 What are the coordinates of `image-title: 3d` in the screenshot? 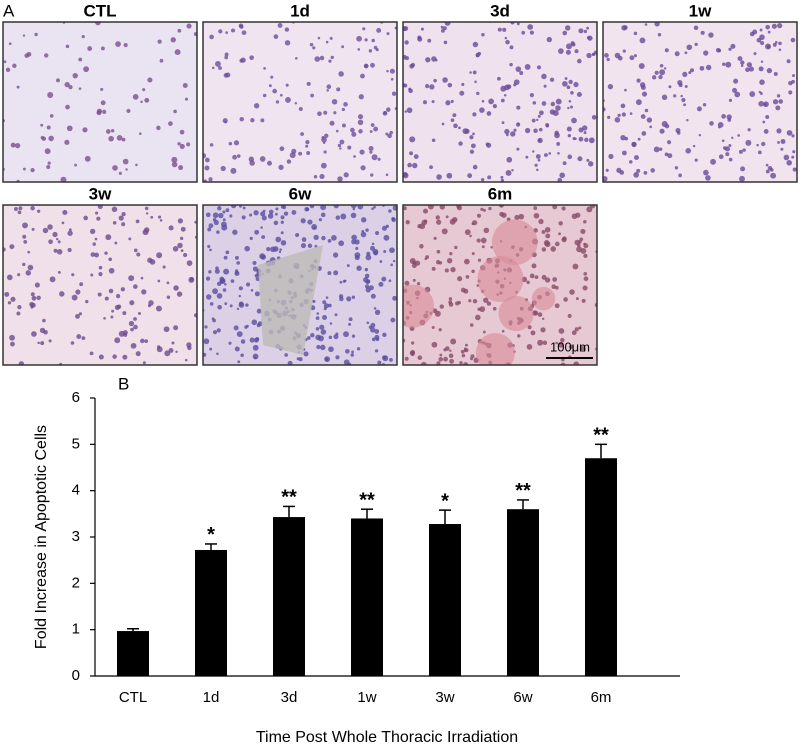 It's located at (500, 10).